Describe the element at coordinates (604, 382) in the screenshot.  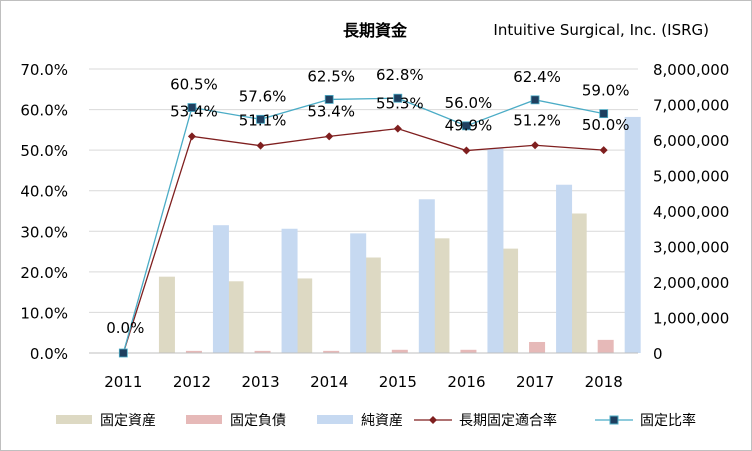
I see `x-tick-label: 2018` at that location.